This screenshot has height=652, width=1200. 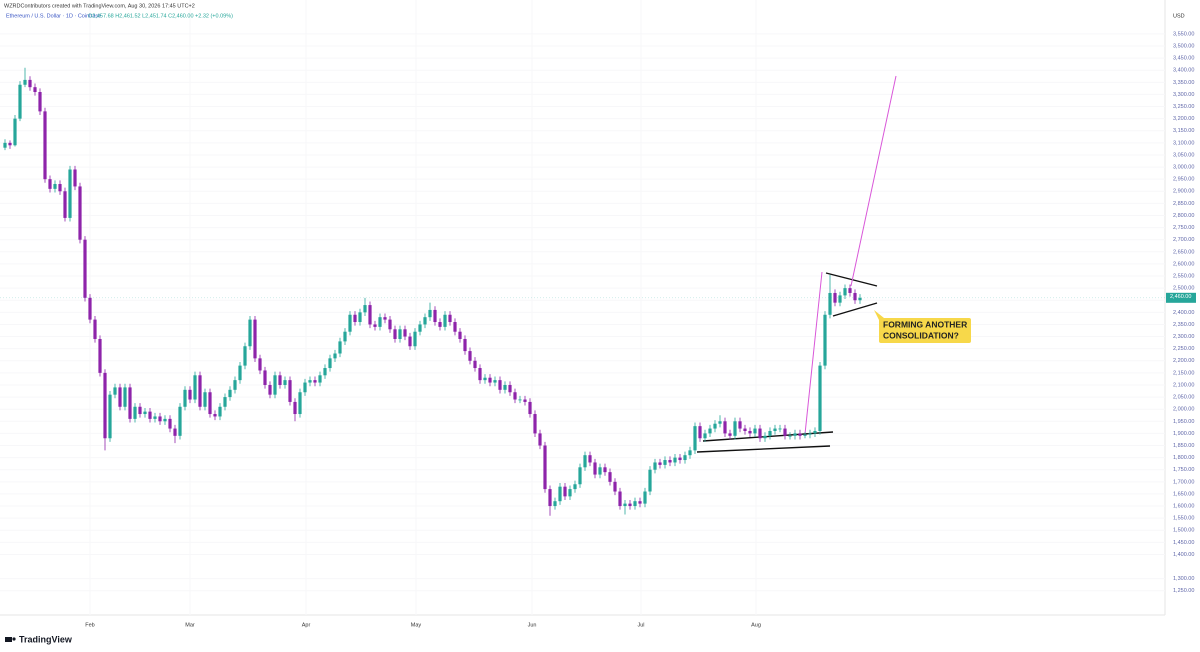 What do you see at coordinates (1183, 506) in the screenshot?
I see `y-tick-label: 1,600.00` at bounding box center [1183, 506].